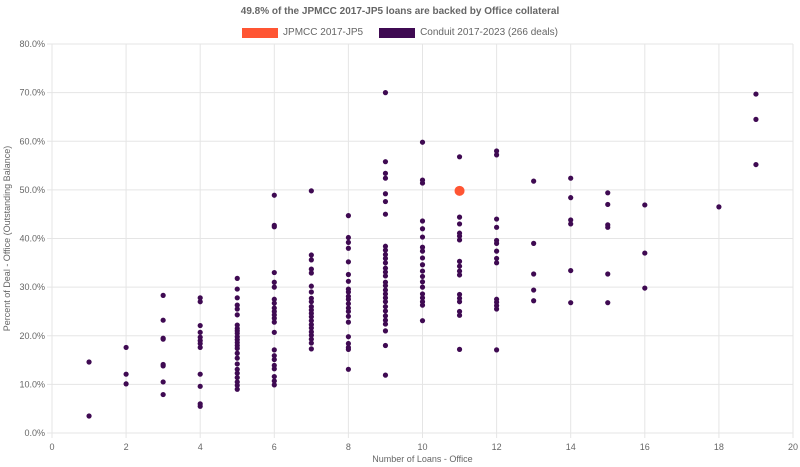 The height and width of the screenshot is (467, 800). I want to click on legend-item-jpmcc: JPMCC 2017-JP5, so click(302, 32).